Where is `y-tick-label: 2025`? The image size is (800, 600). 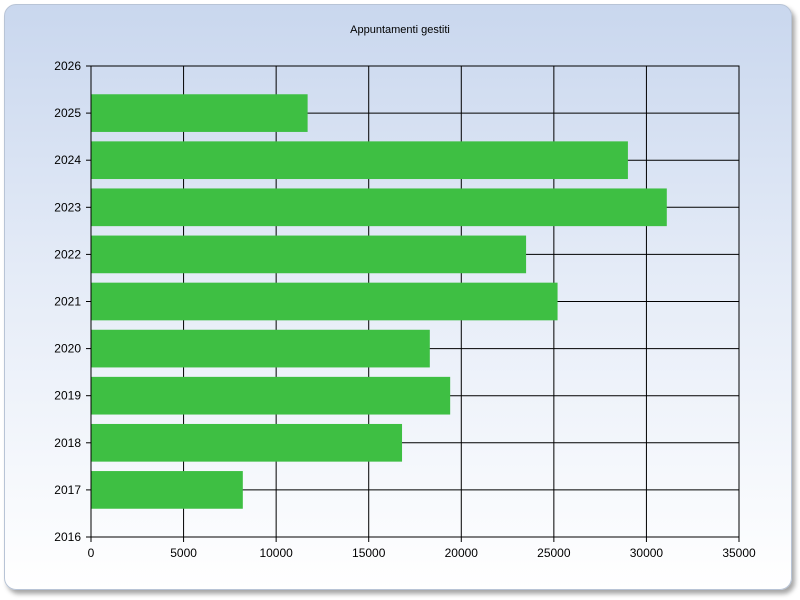
y-tick-label: 2025 is located at coordinates (67, 113).